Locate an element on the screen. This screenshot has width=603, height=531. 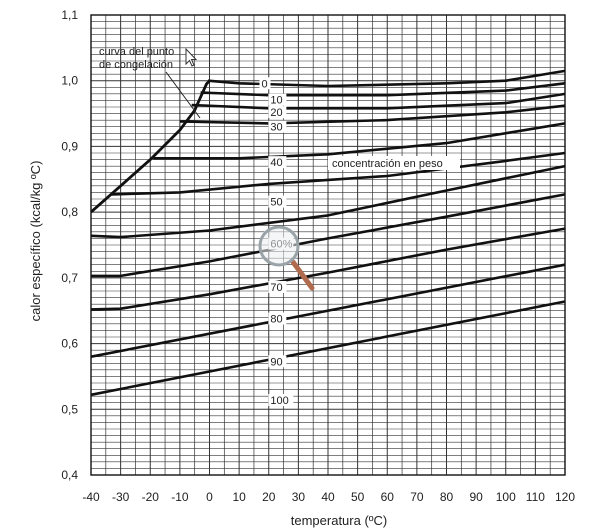
freezing-curve-group is located at coordinates (150, 146).